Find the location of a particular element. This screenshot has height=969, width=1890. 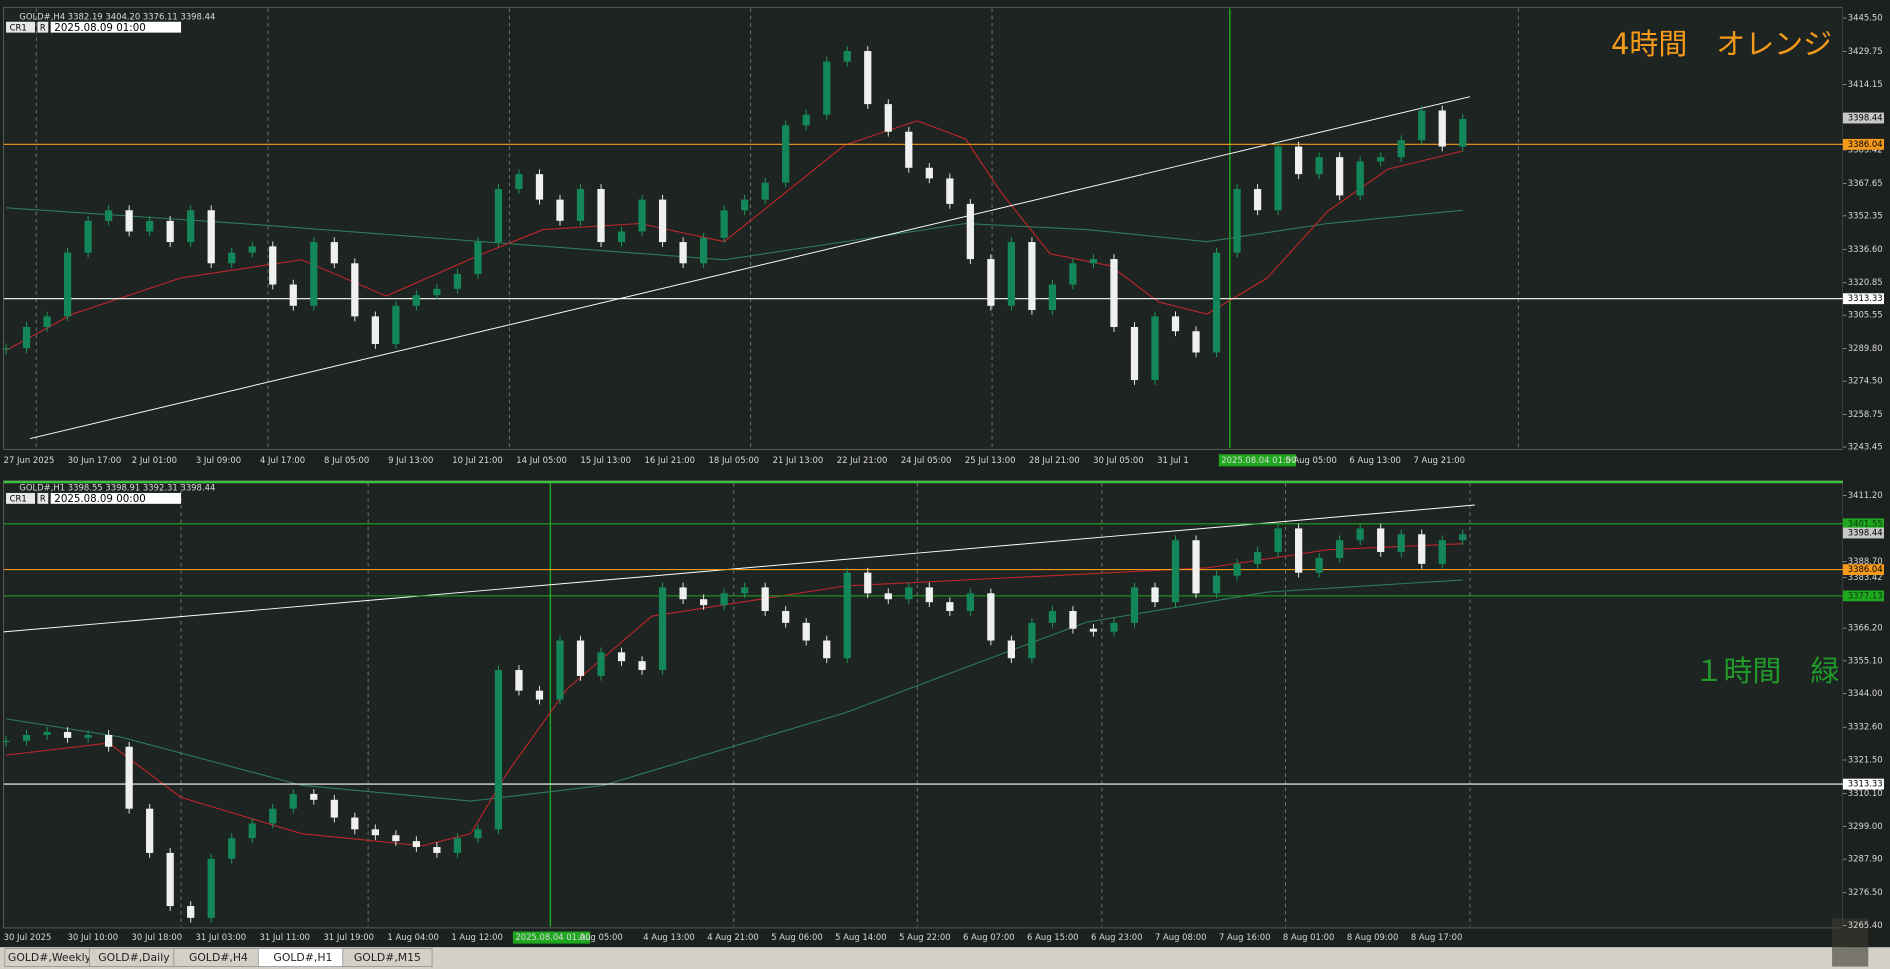

marker-time-box is located at coordinates (1257, 460).